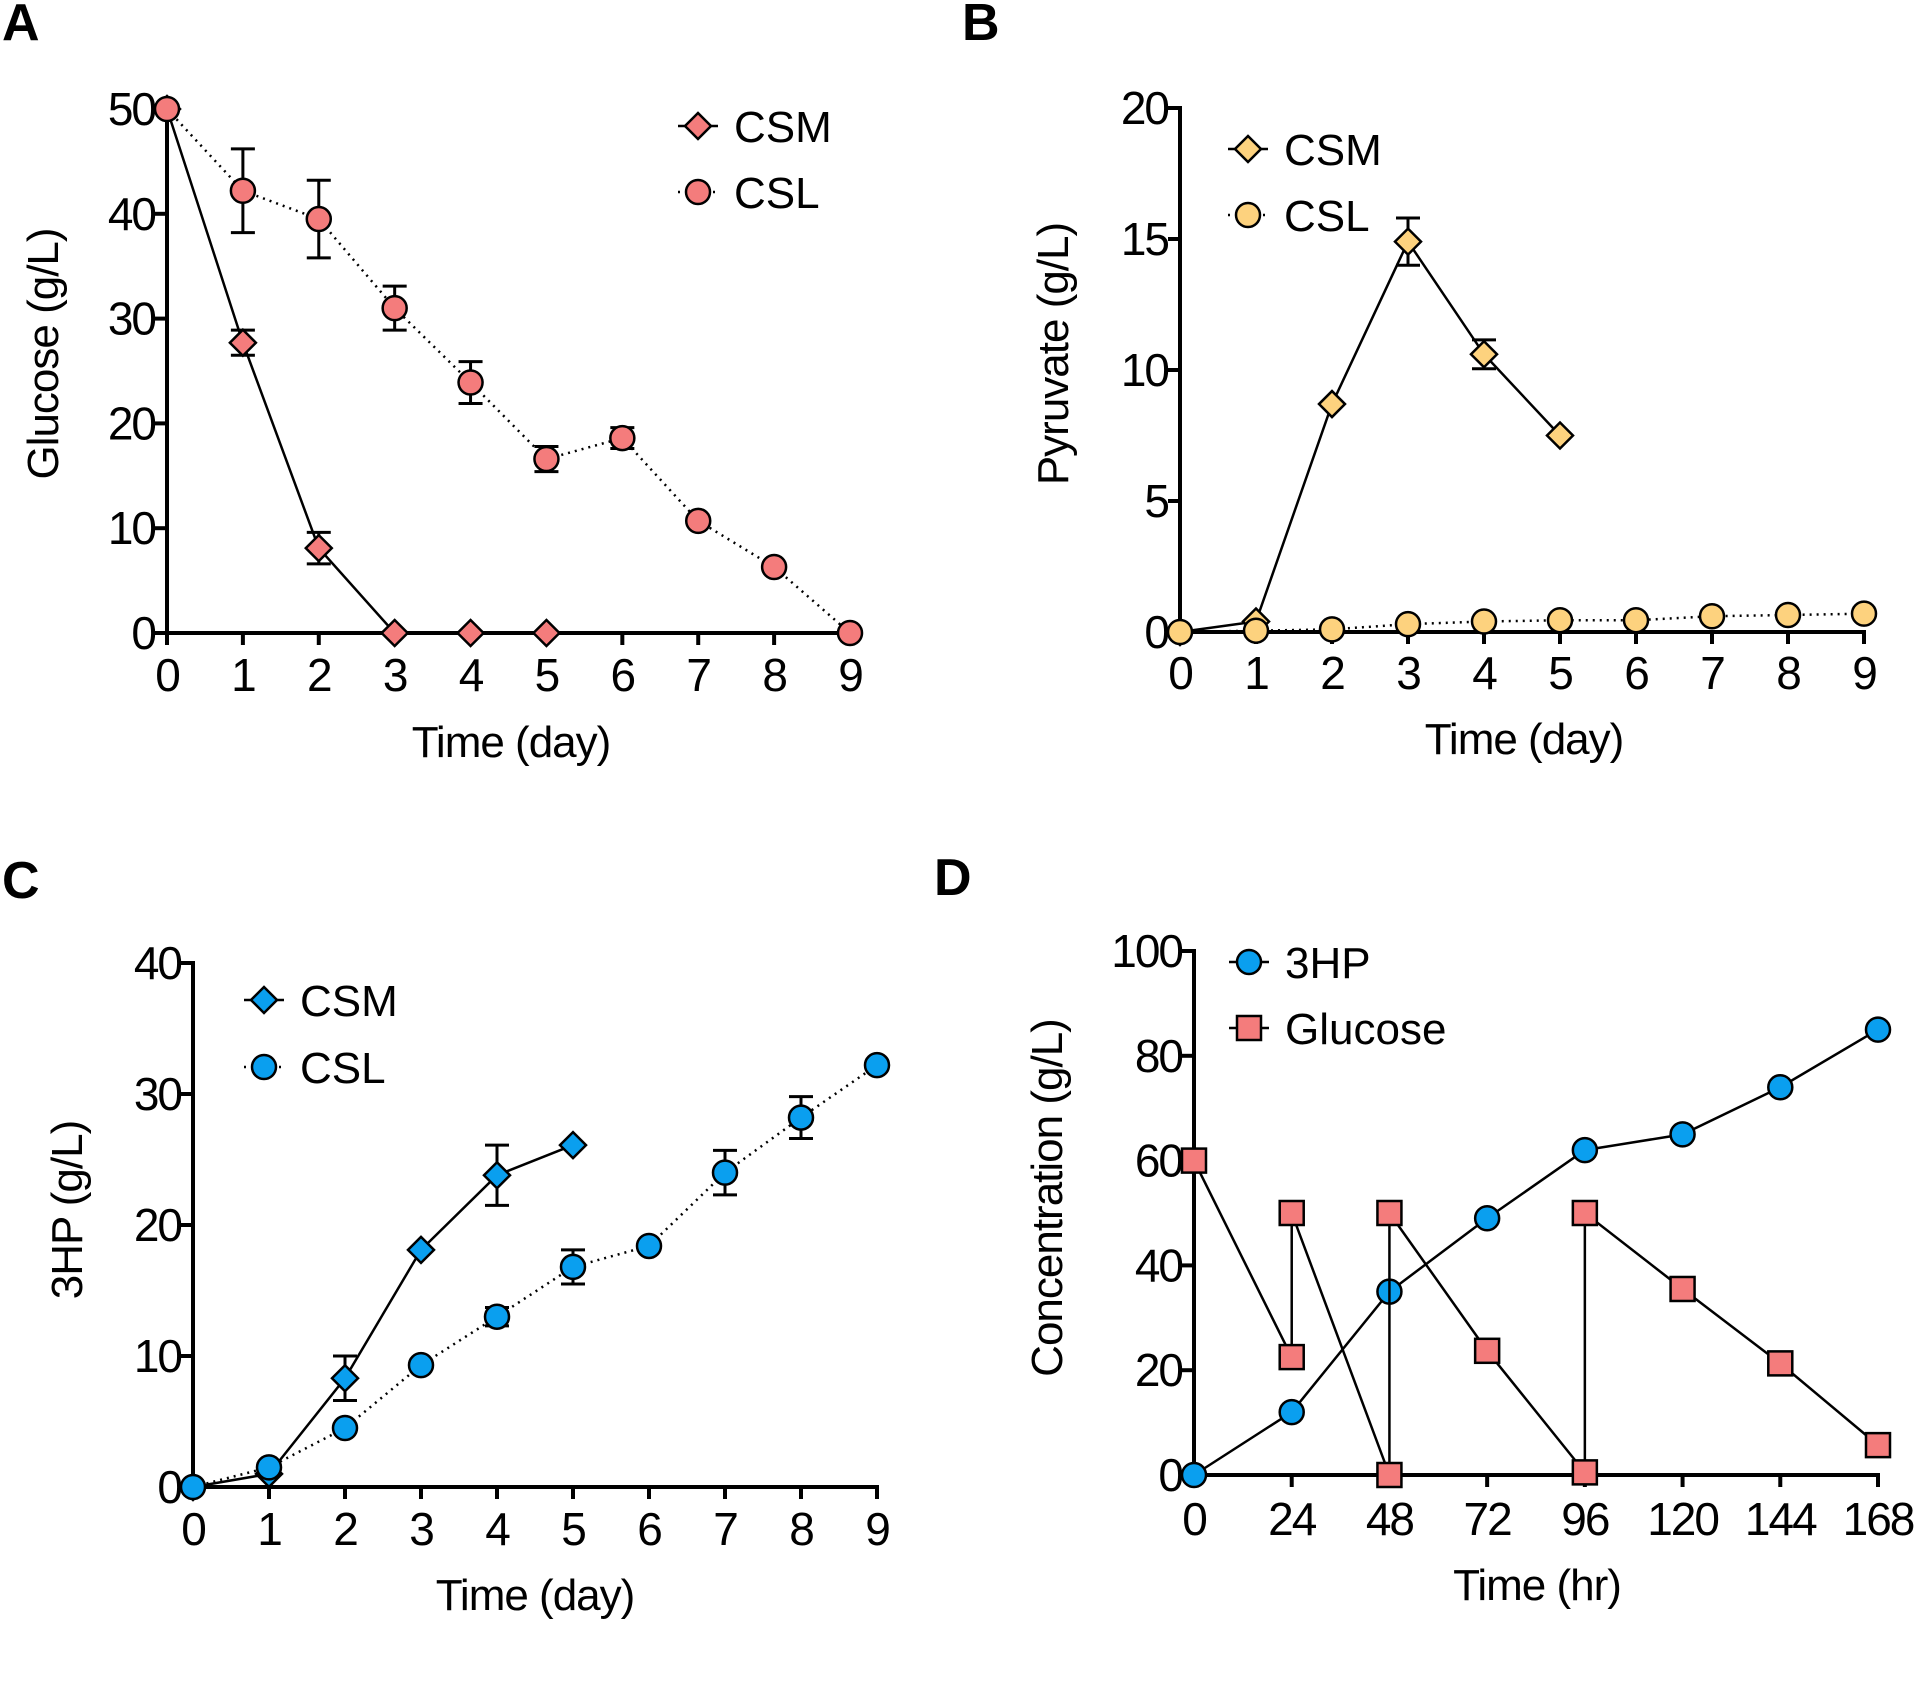 The image size is (1916, 1698). I want to click on series-3hp, so click(1536, 1252).